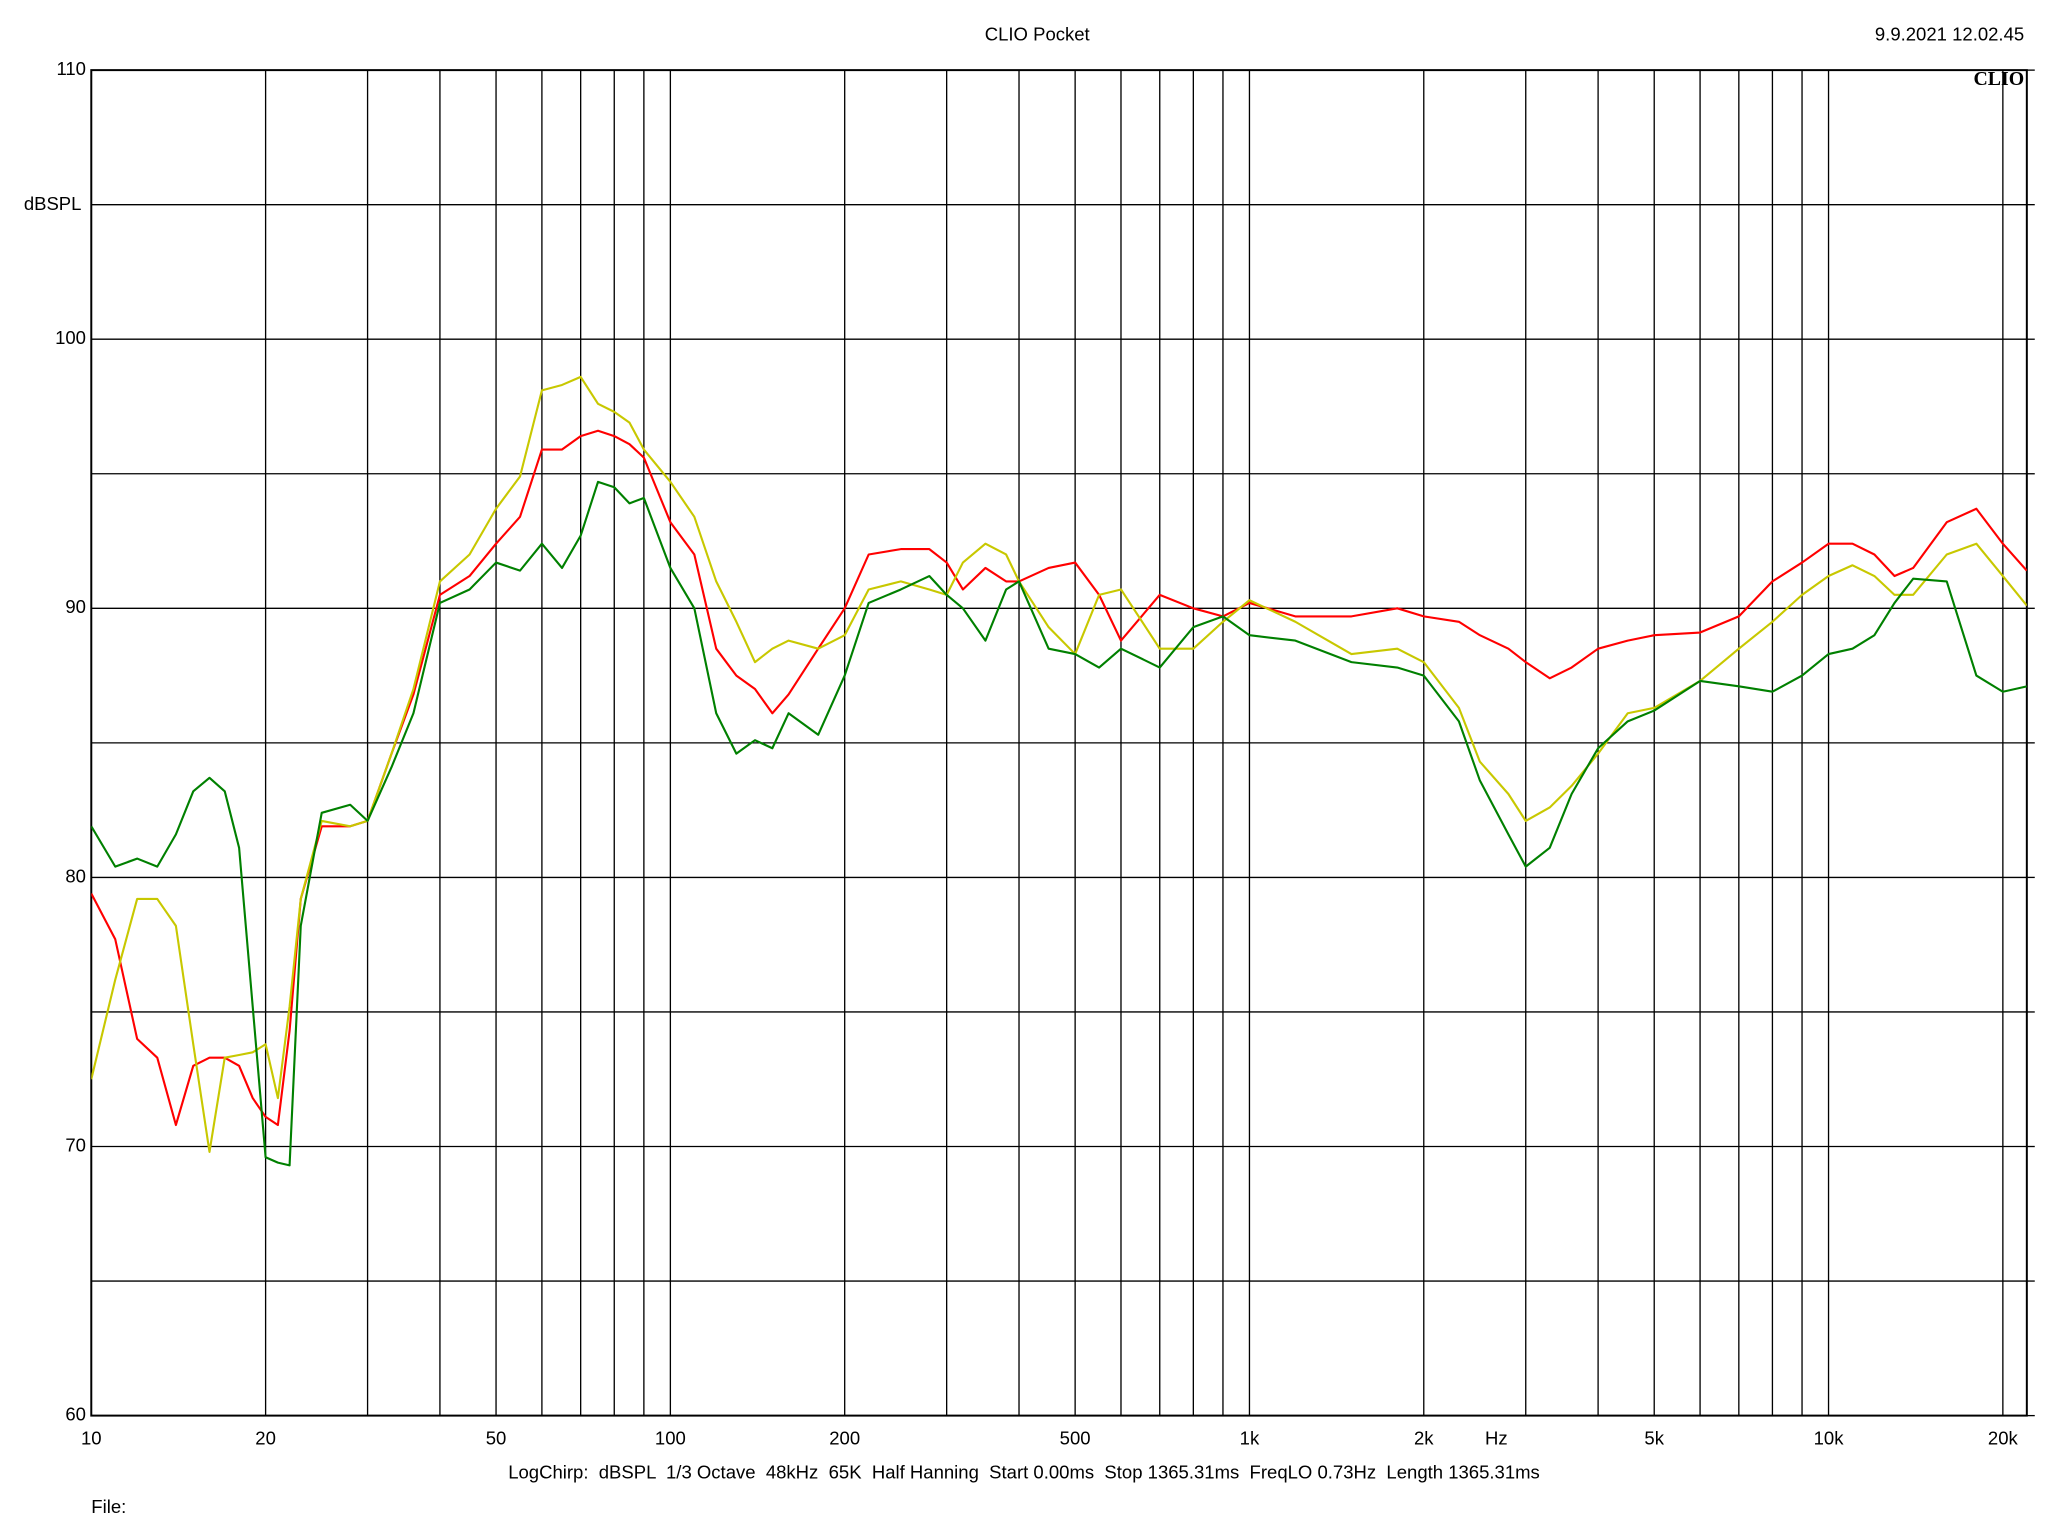  I want to click on logo: CLIO, so click(1998, 79).